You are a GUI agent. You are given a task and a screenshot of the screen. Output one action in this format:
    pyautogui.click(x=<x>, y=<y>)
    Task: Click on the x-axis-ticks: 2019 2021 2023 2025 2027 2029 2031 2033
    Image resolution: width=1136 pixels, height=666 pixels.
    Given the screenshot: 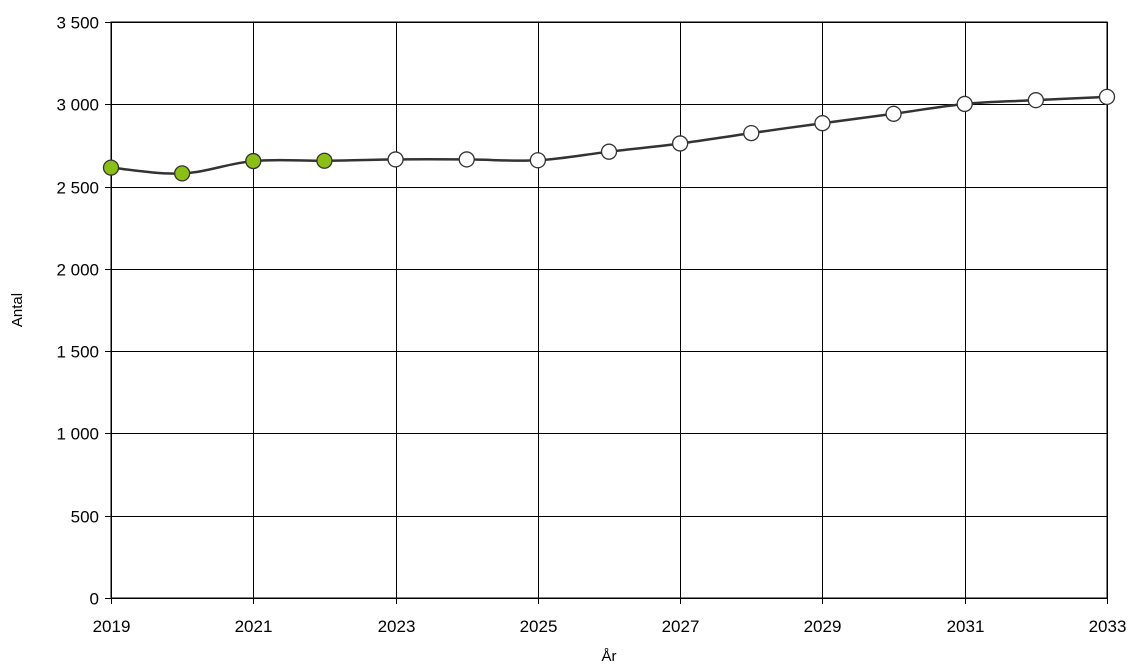 What is the action you would take?
    pyautogui.click(x=610, y=617)
    